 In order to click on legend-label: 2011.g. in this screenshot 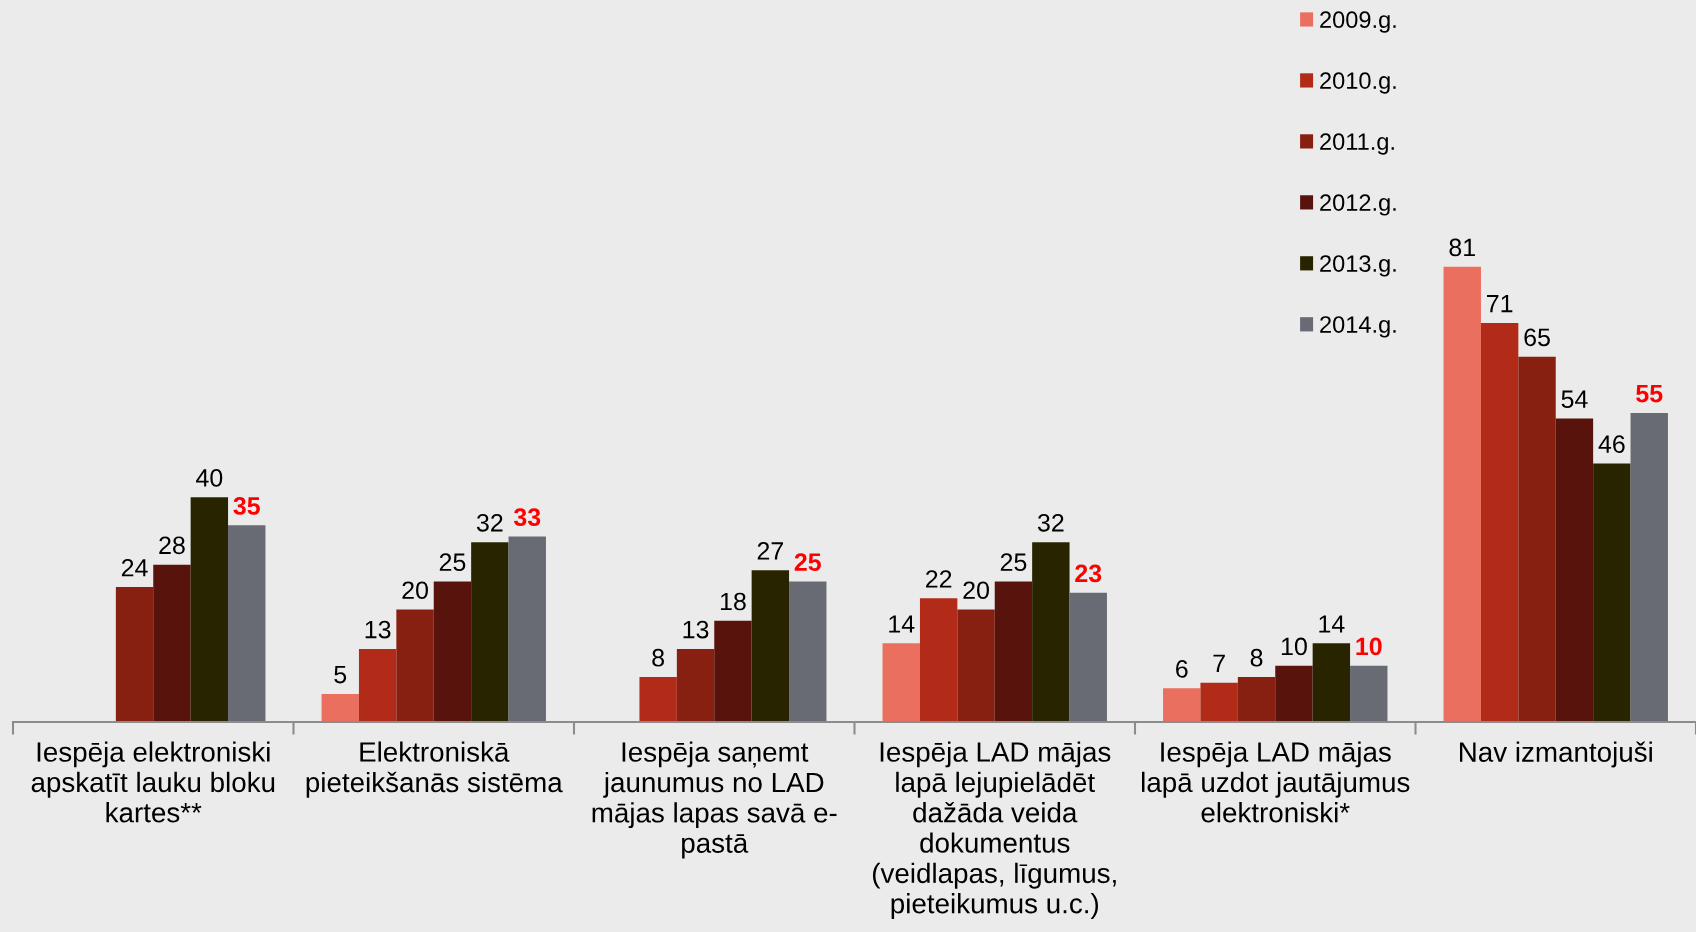, I will do `click(1357, 144)`.